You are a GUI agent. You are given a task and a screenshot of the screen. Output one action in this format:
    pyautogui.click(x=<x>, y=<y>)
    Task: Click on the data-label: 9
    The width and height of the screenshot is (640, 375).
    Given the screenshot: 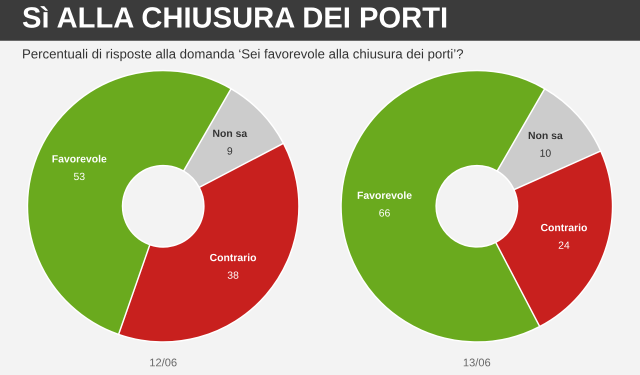 What is the action you would take?
    pyautogui.click(x=229, y=151)
    